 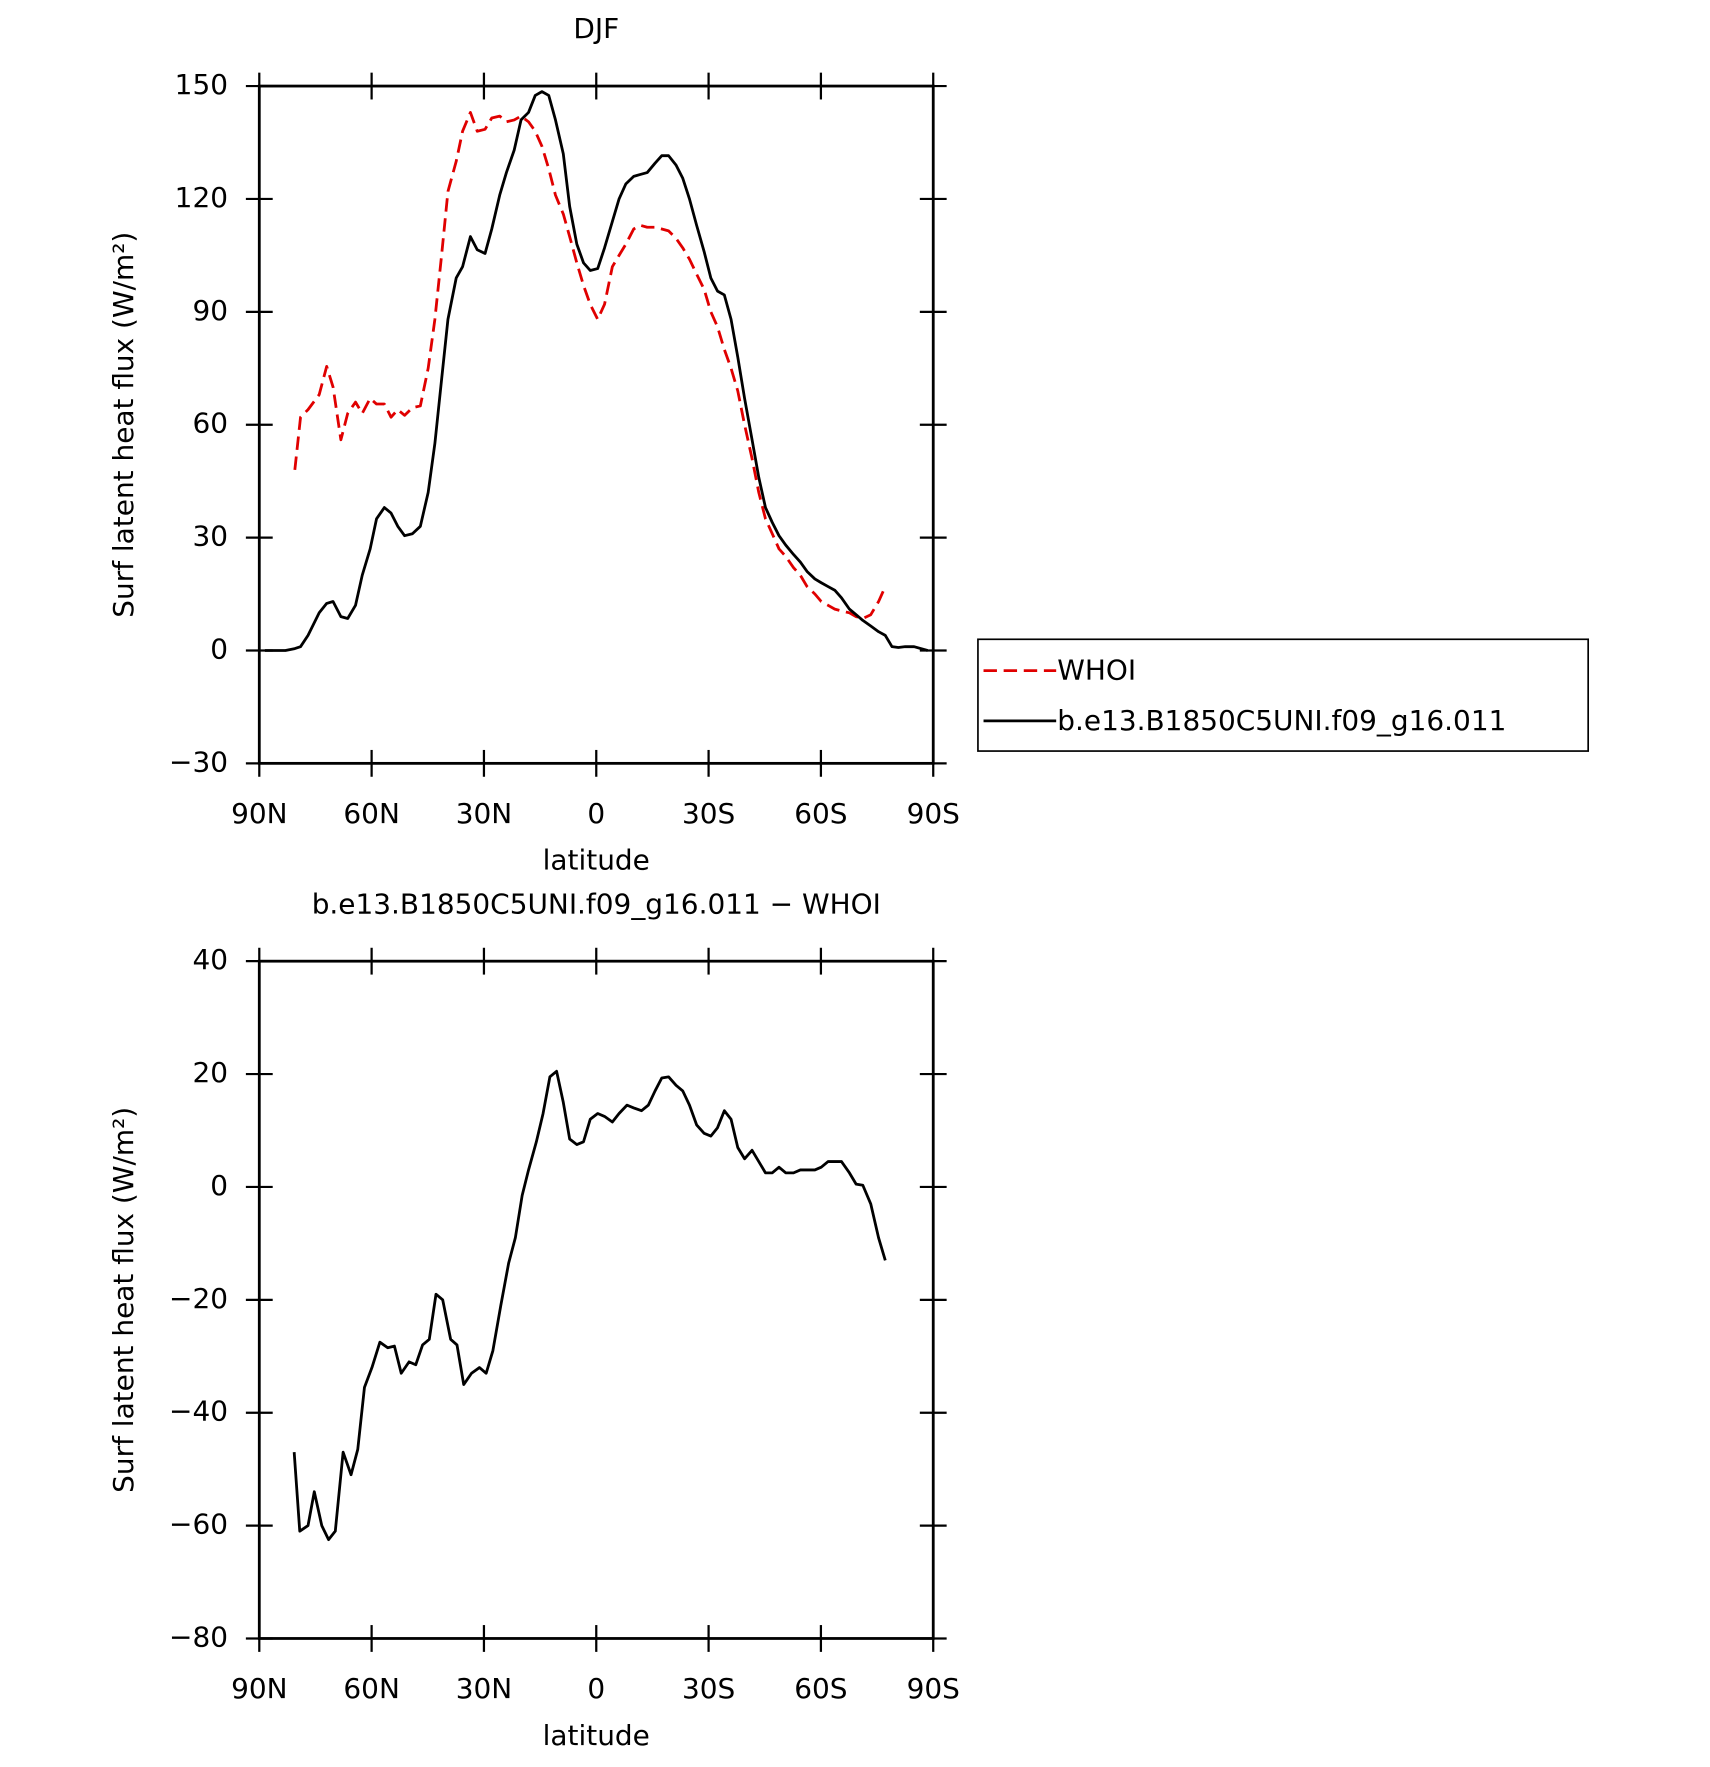 I want to click on y-tick-label: 60, so click(x=210, y=423).